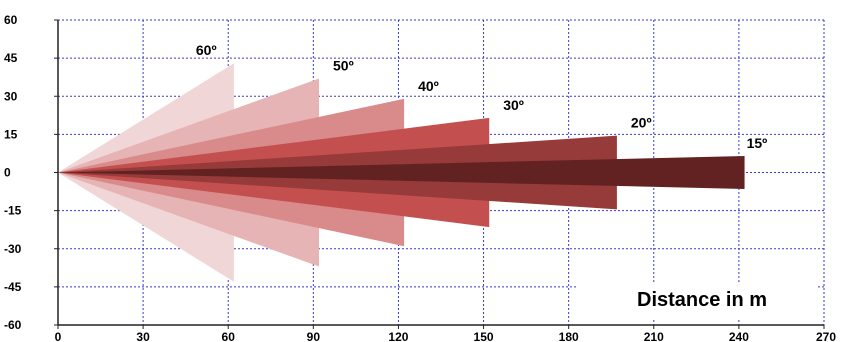 This screenshot has width=861, height=342. Describe the element at coordinates (143, 336) in the screenshot. I see `x-tick-label-1: 30` at that location.